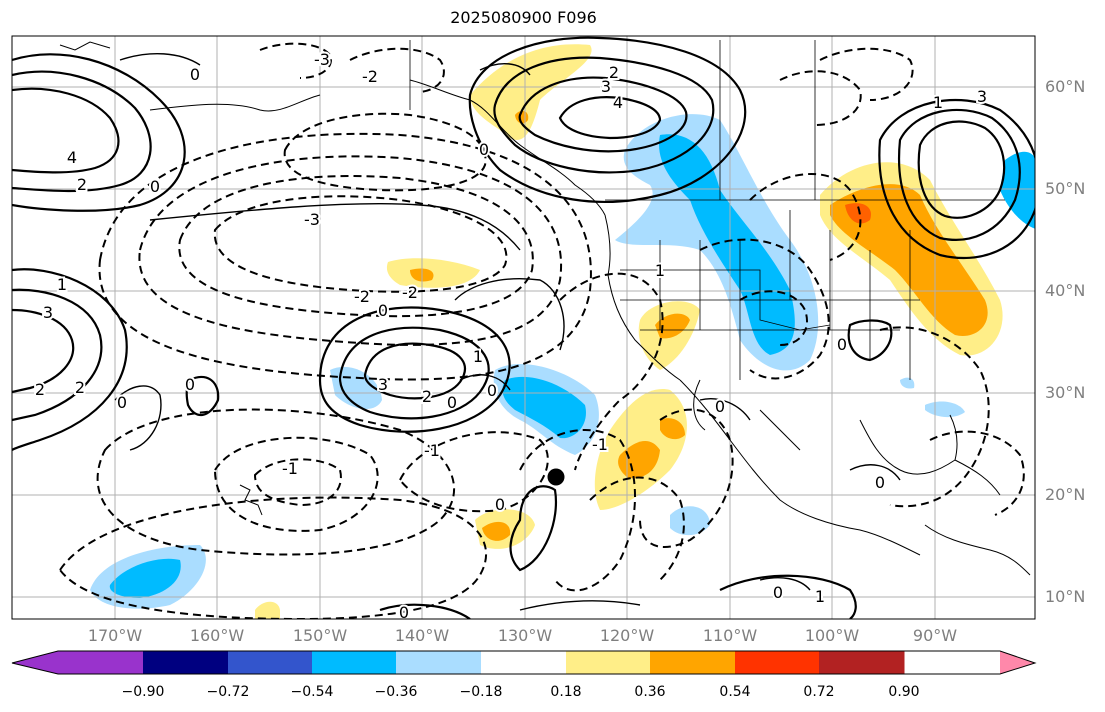 Image resolution: width=1105 pixels, height=712 pixels. Describe the element at coordinates (267, 610) in the screenshot. I see `shade-south-small-positive` at that location.